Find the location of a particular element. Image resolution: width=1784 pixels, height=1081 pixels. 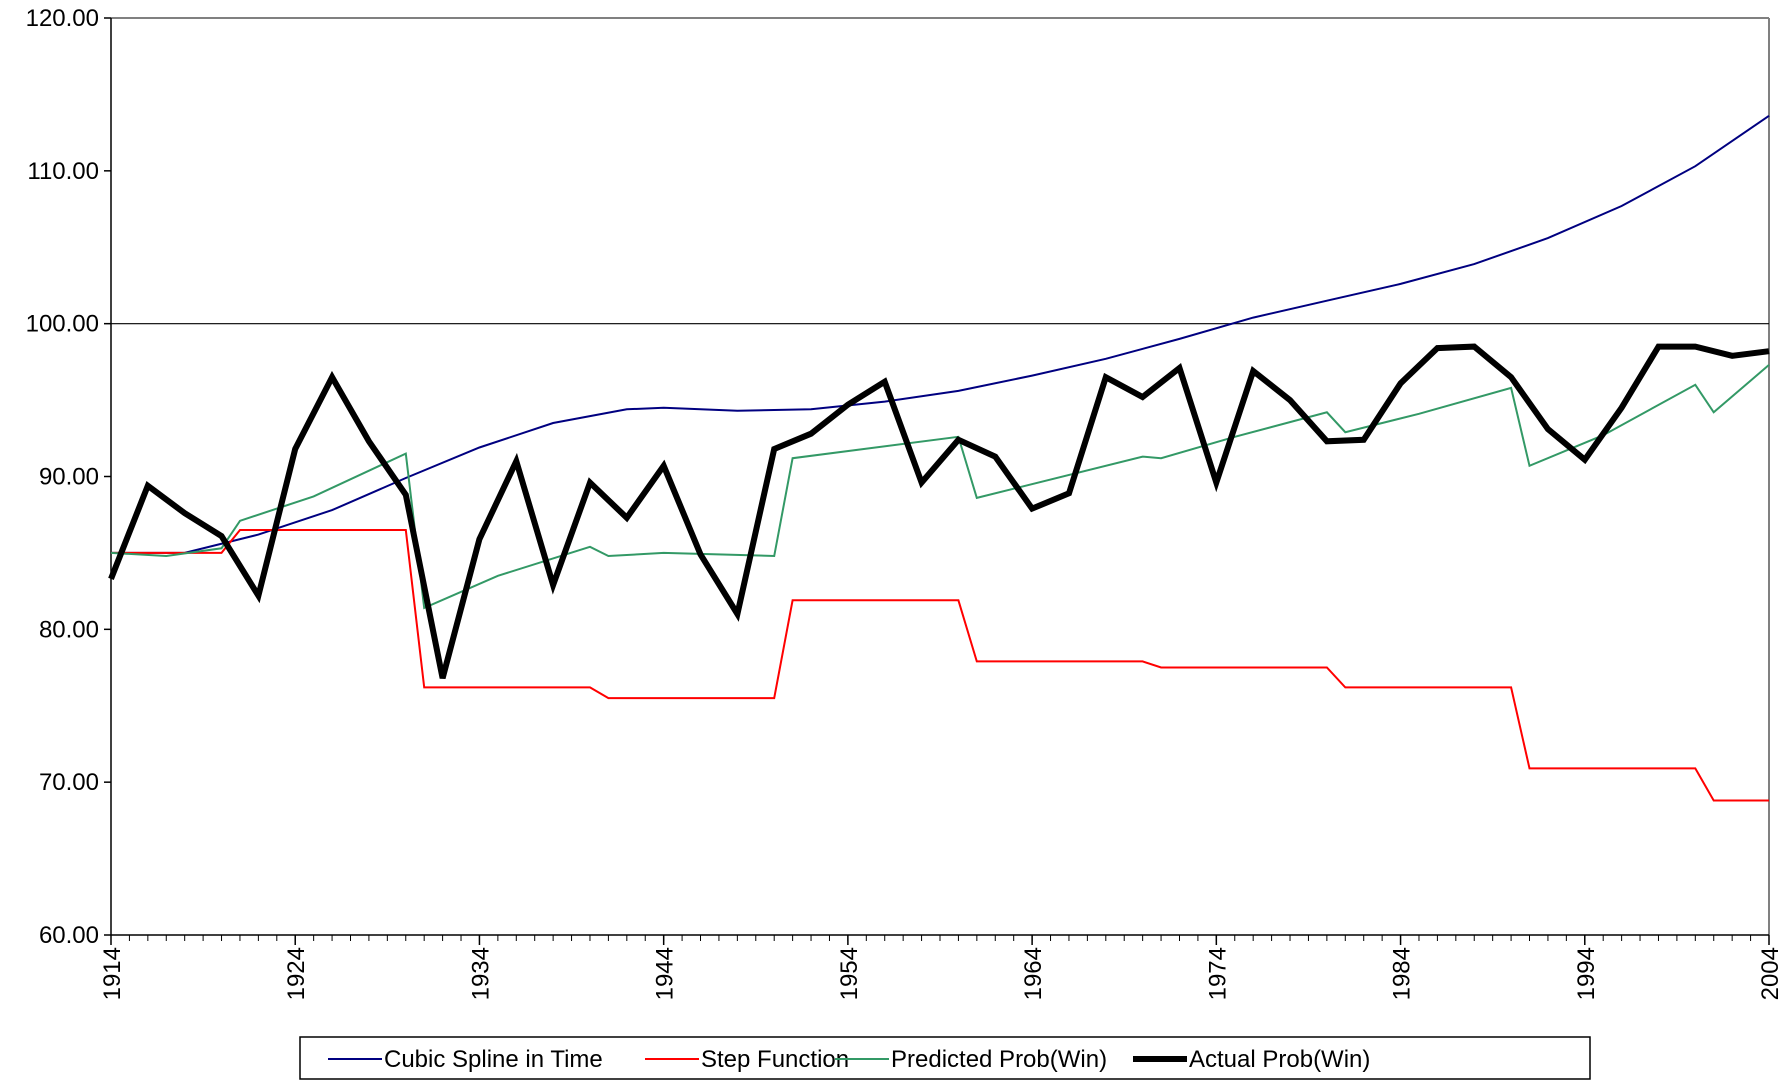

x-tick-label: 1954 is located at coordinates (849, 973).